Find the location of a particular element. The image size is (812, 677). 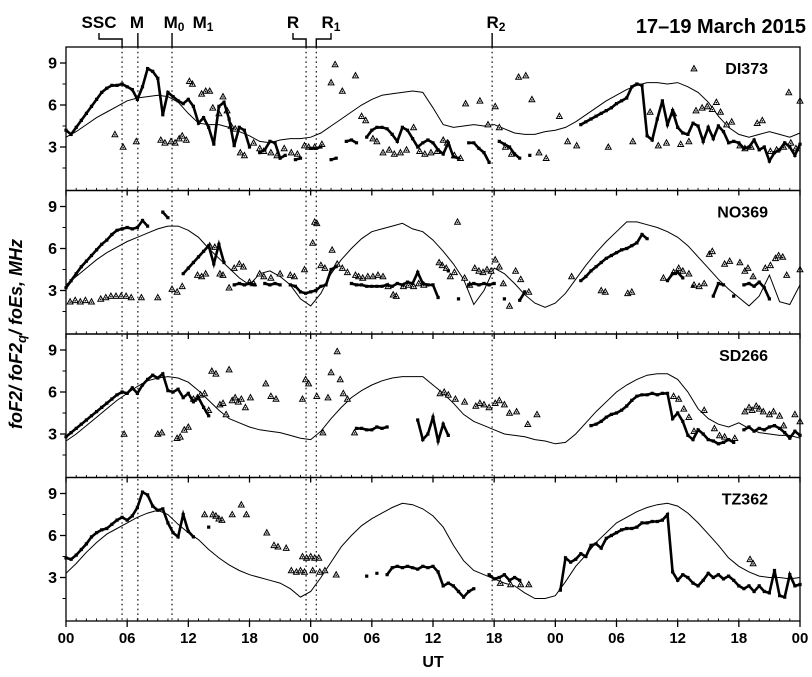

x-axis-labels: 00 06 12 18 00 06 12 18 00 06 12 18 00 UT is located at coordinates (433, 650).